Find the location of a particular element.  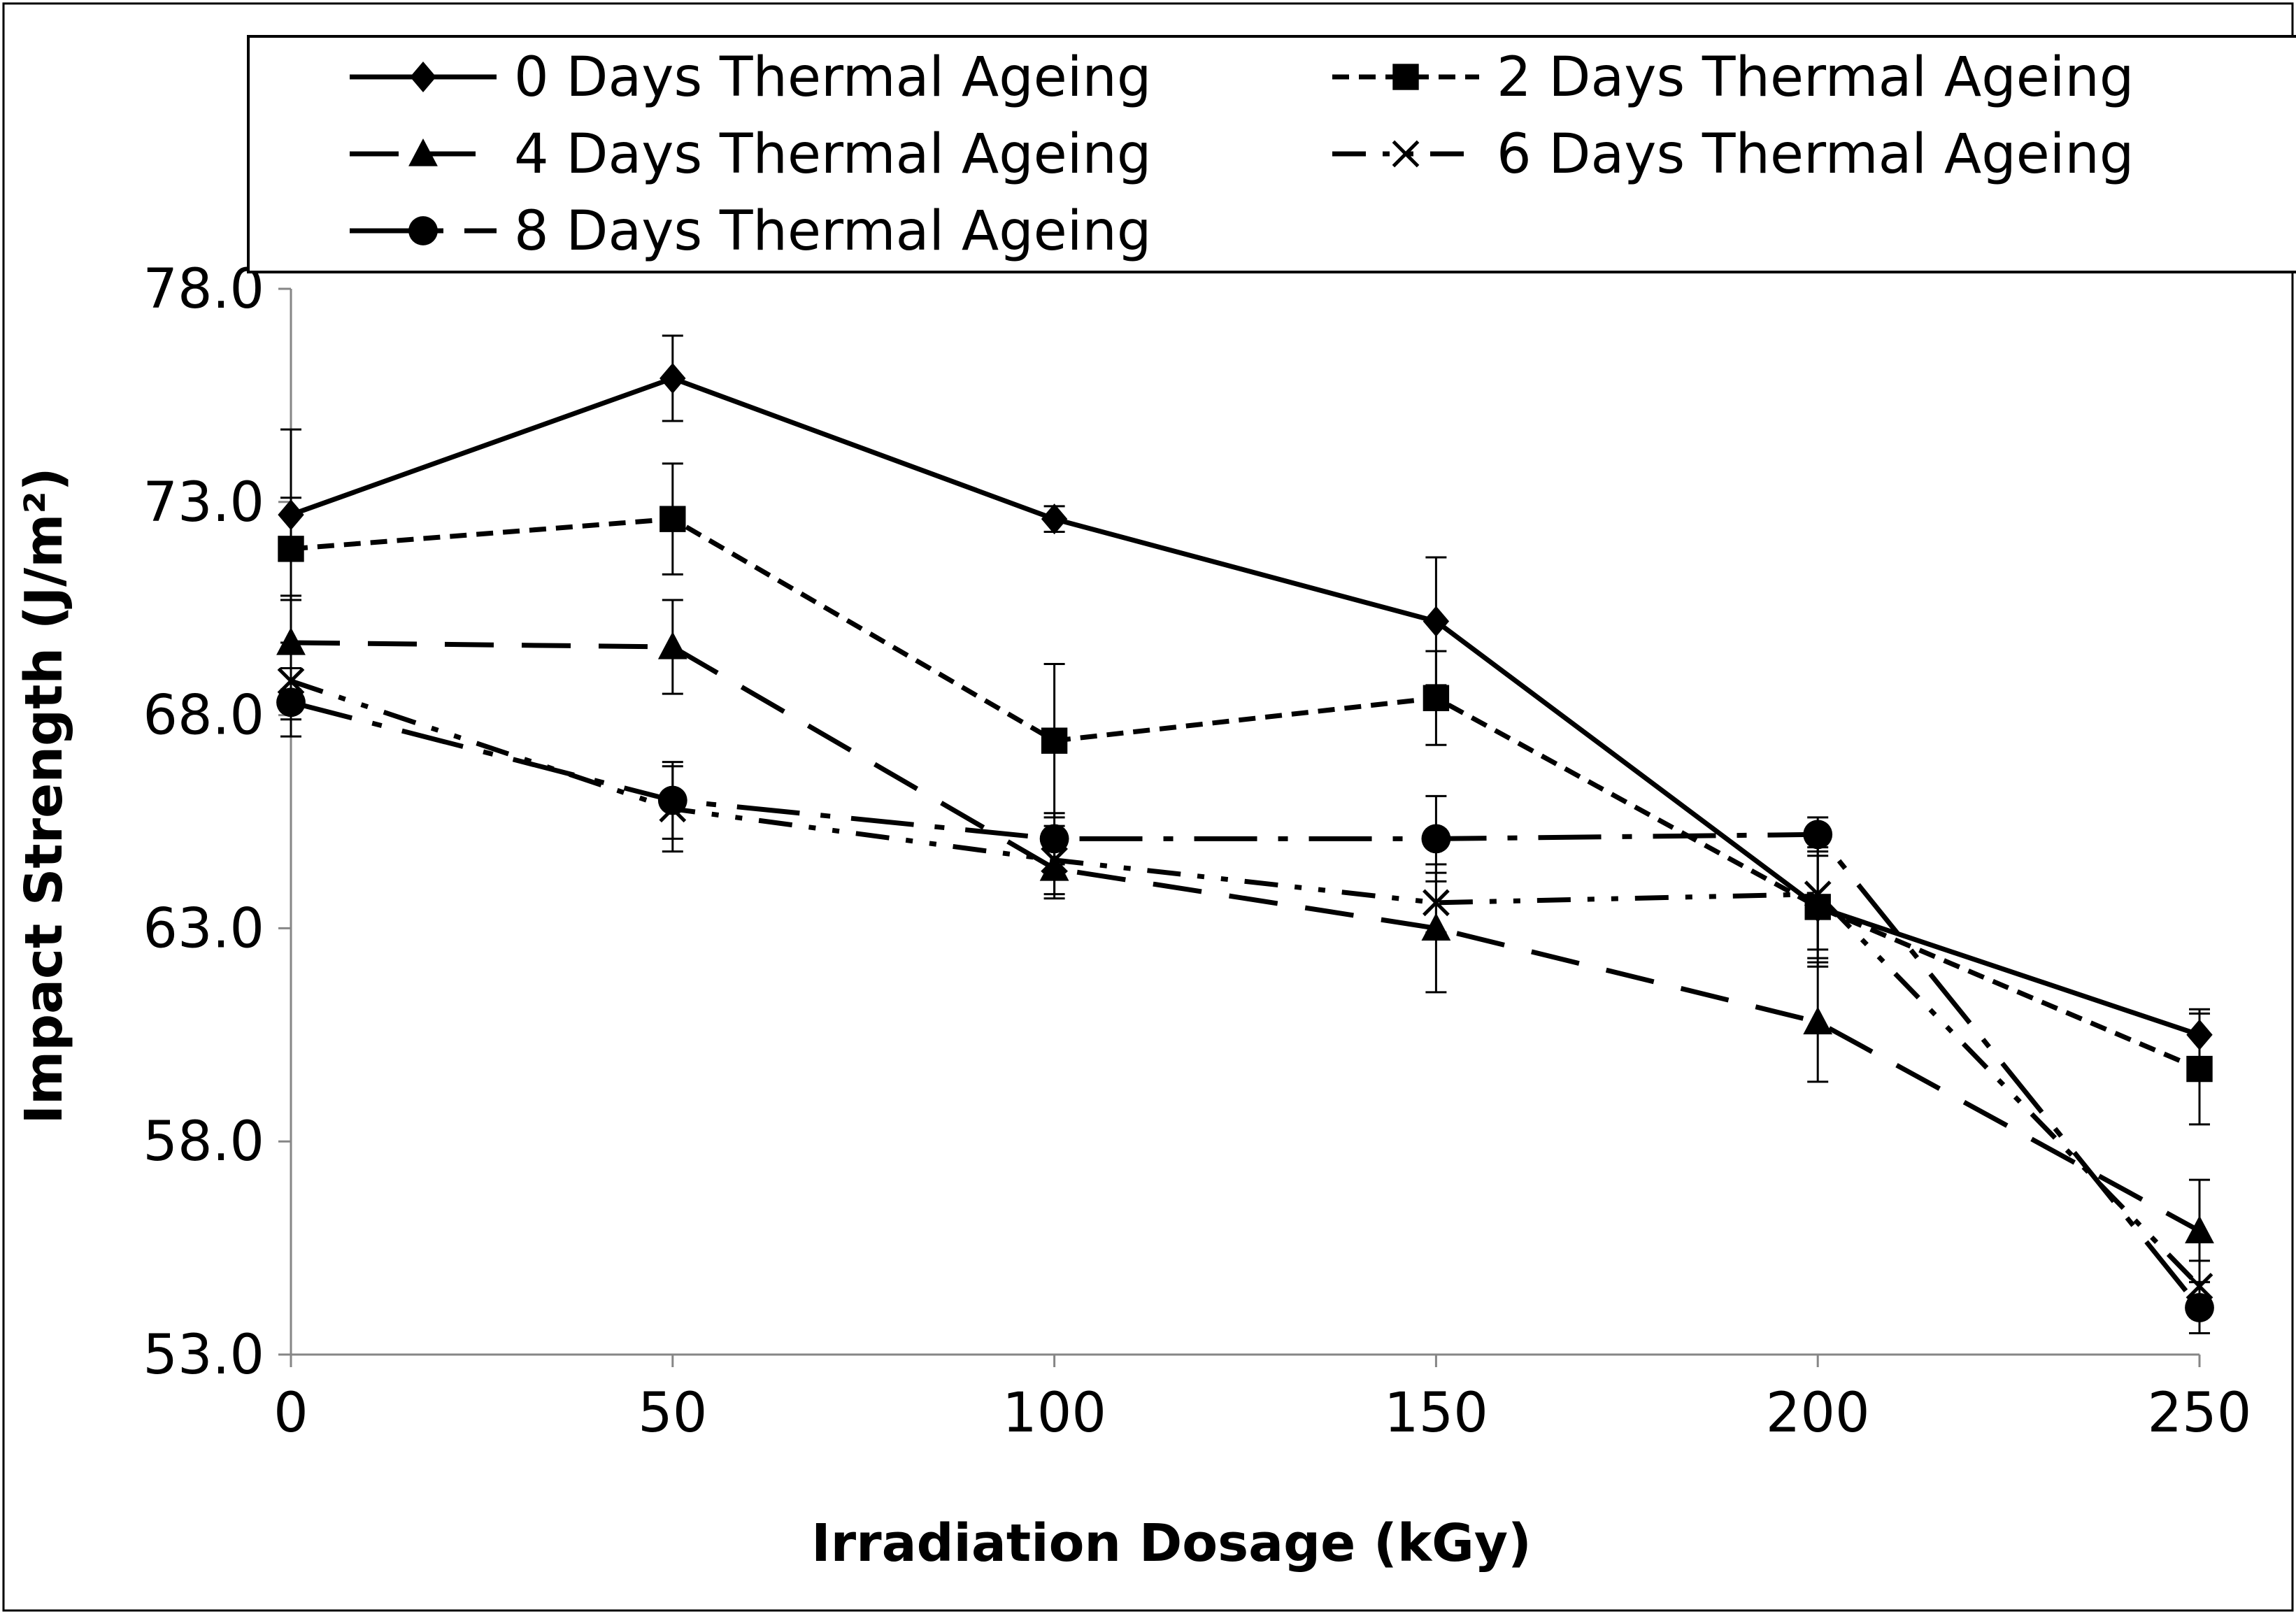

y-axis-title: Impact Strength (J/m²) is located at coordinates (44, 795).